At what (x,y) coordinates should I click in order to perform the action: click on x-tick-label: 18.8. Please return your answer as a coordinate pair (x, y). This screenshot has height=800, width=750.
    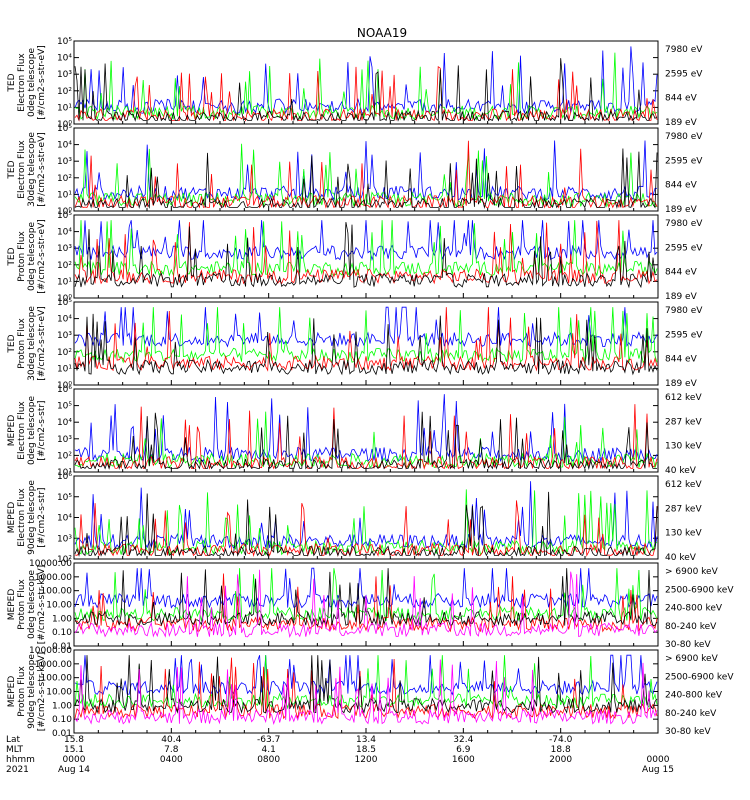
    Looking at the image, I should click on (561, 750).